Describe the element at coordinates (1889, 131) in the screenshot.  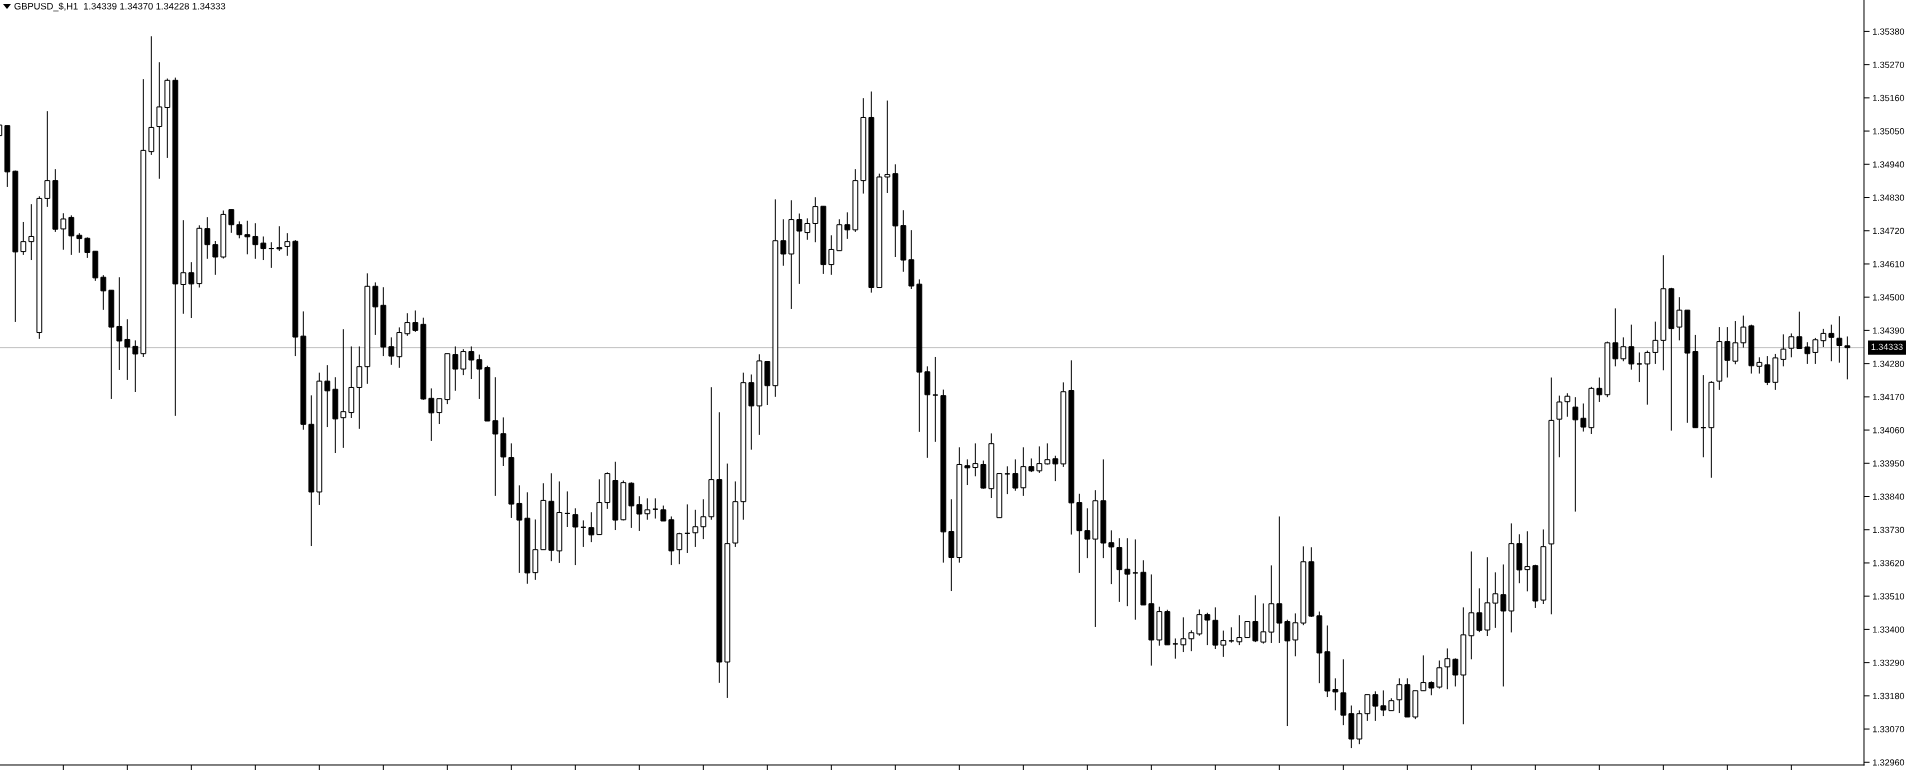
I see `y-tick-label: 1.35050` at that location.